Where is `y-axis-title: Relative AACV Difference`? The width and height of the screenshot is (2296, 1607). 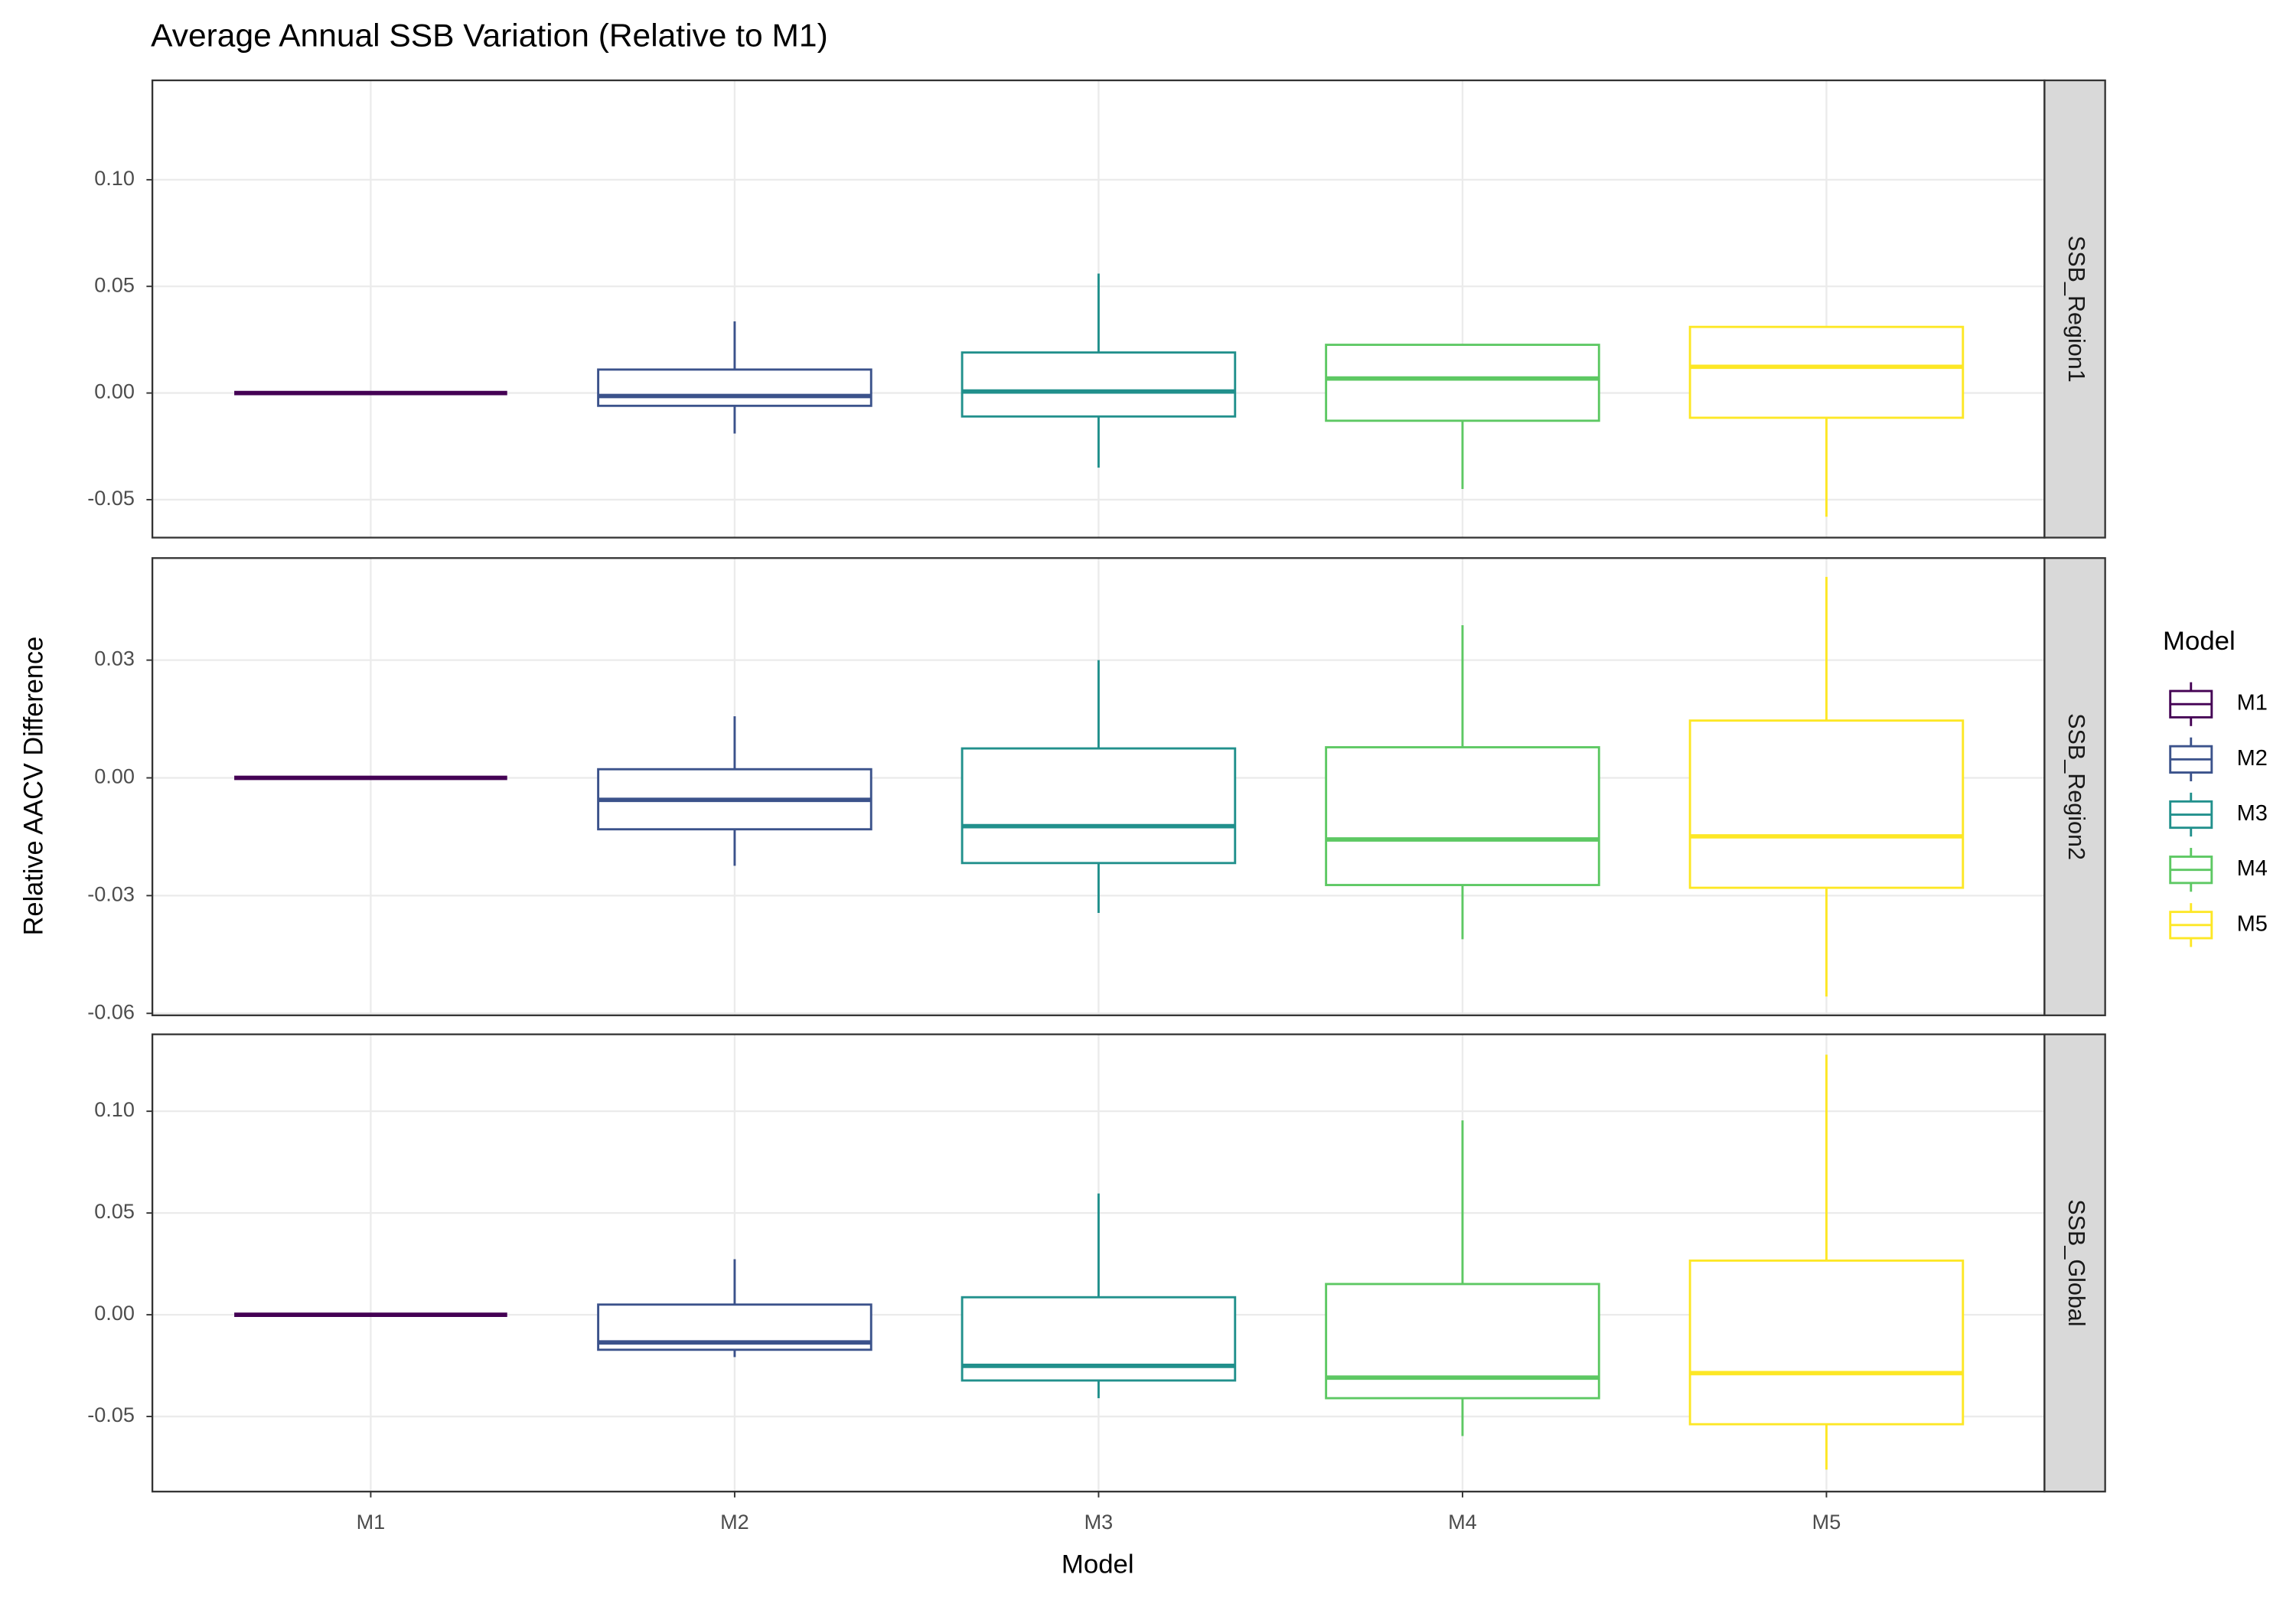
y-axis-title: Relative AACV Difference is located at coordinates (33, 787).